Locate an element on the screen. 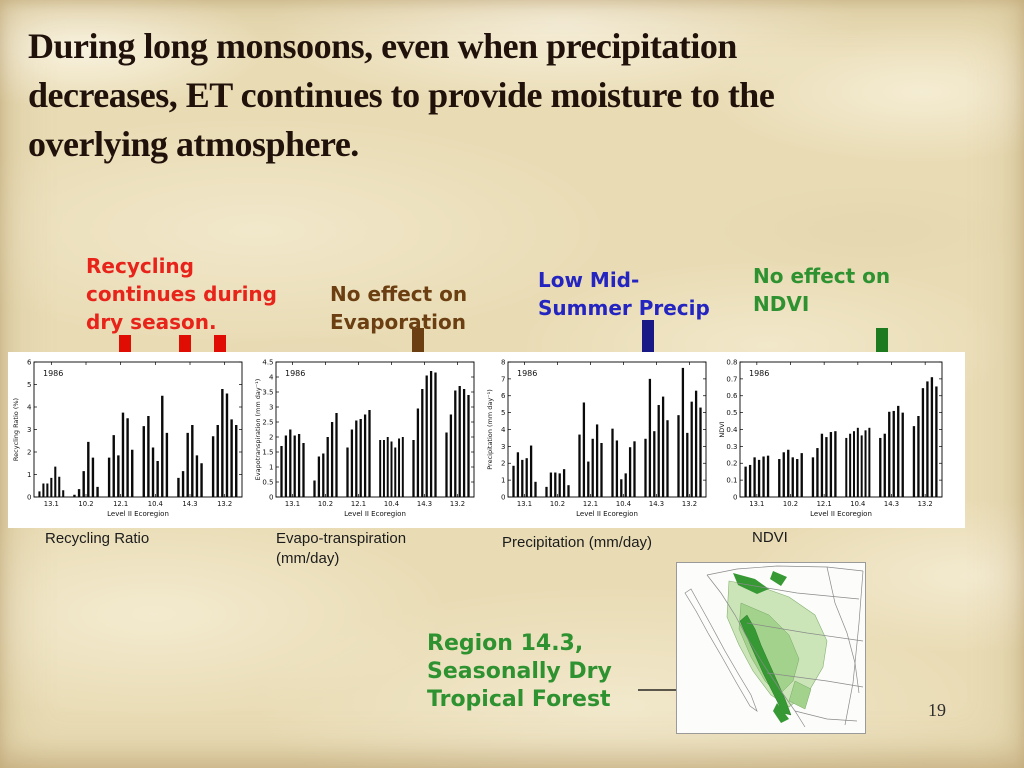 This screenshot has height=768, width=1024. svg-text: Recycling Ratio (%) is located at coordinates (16, 429).